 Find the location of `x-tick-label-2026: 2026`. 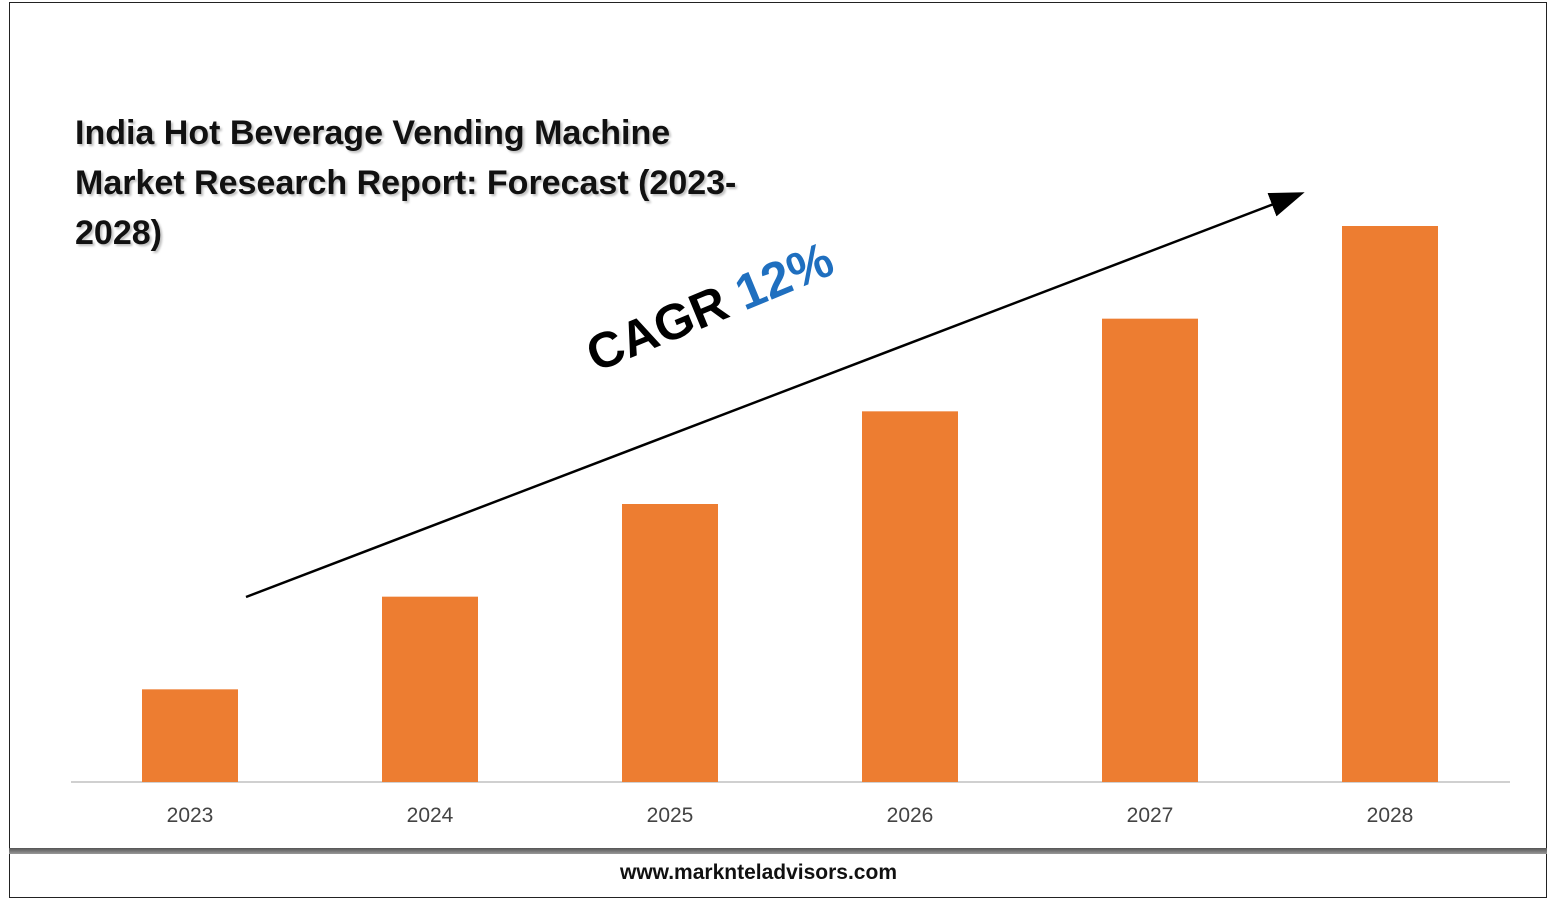

x-tick-label-2026: 2026 is located at coordinates (910, 815).